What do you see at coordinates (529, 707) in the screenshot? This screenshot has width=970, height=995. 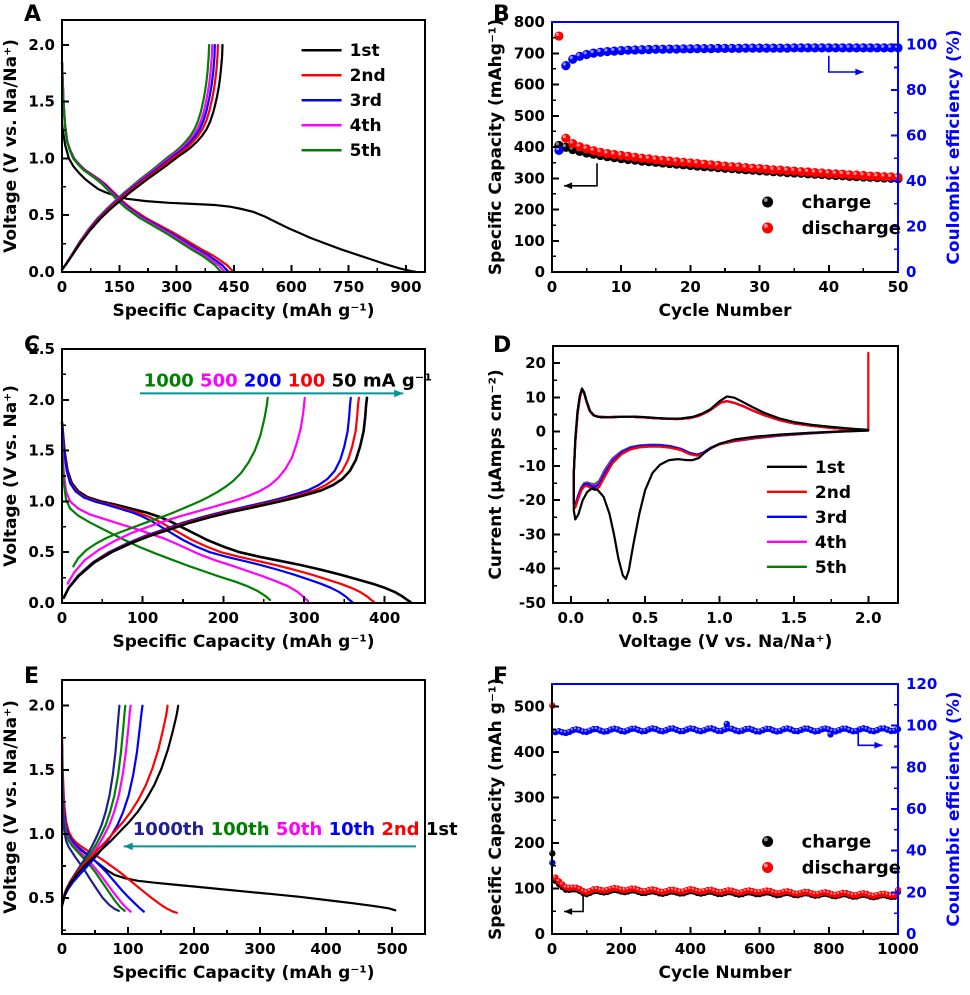 I see `tick-label: 500` at bounding box center [529, 707].